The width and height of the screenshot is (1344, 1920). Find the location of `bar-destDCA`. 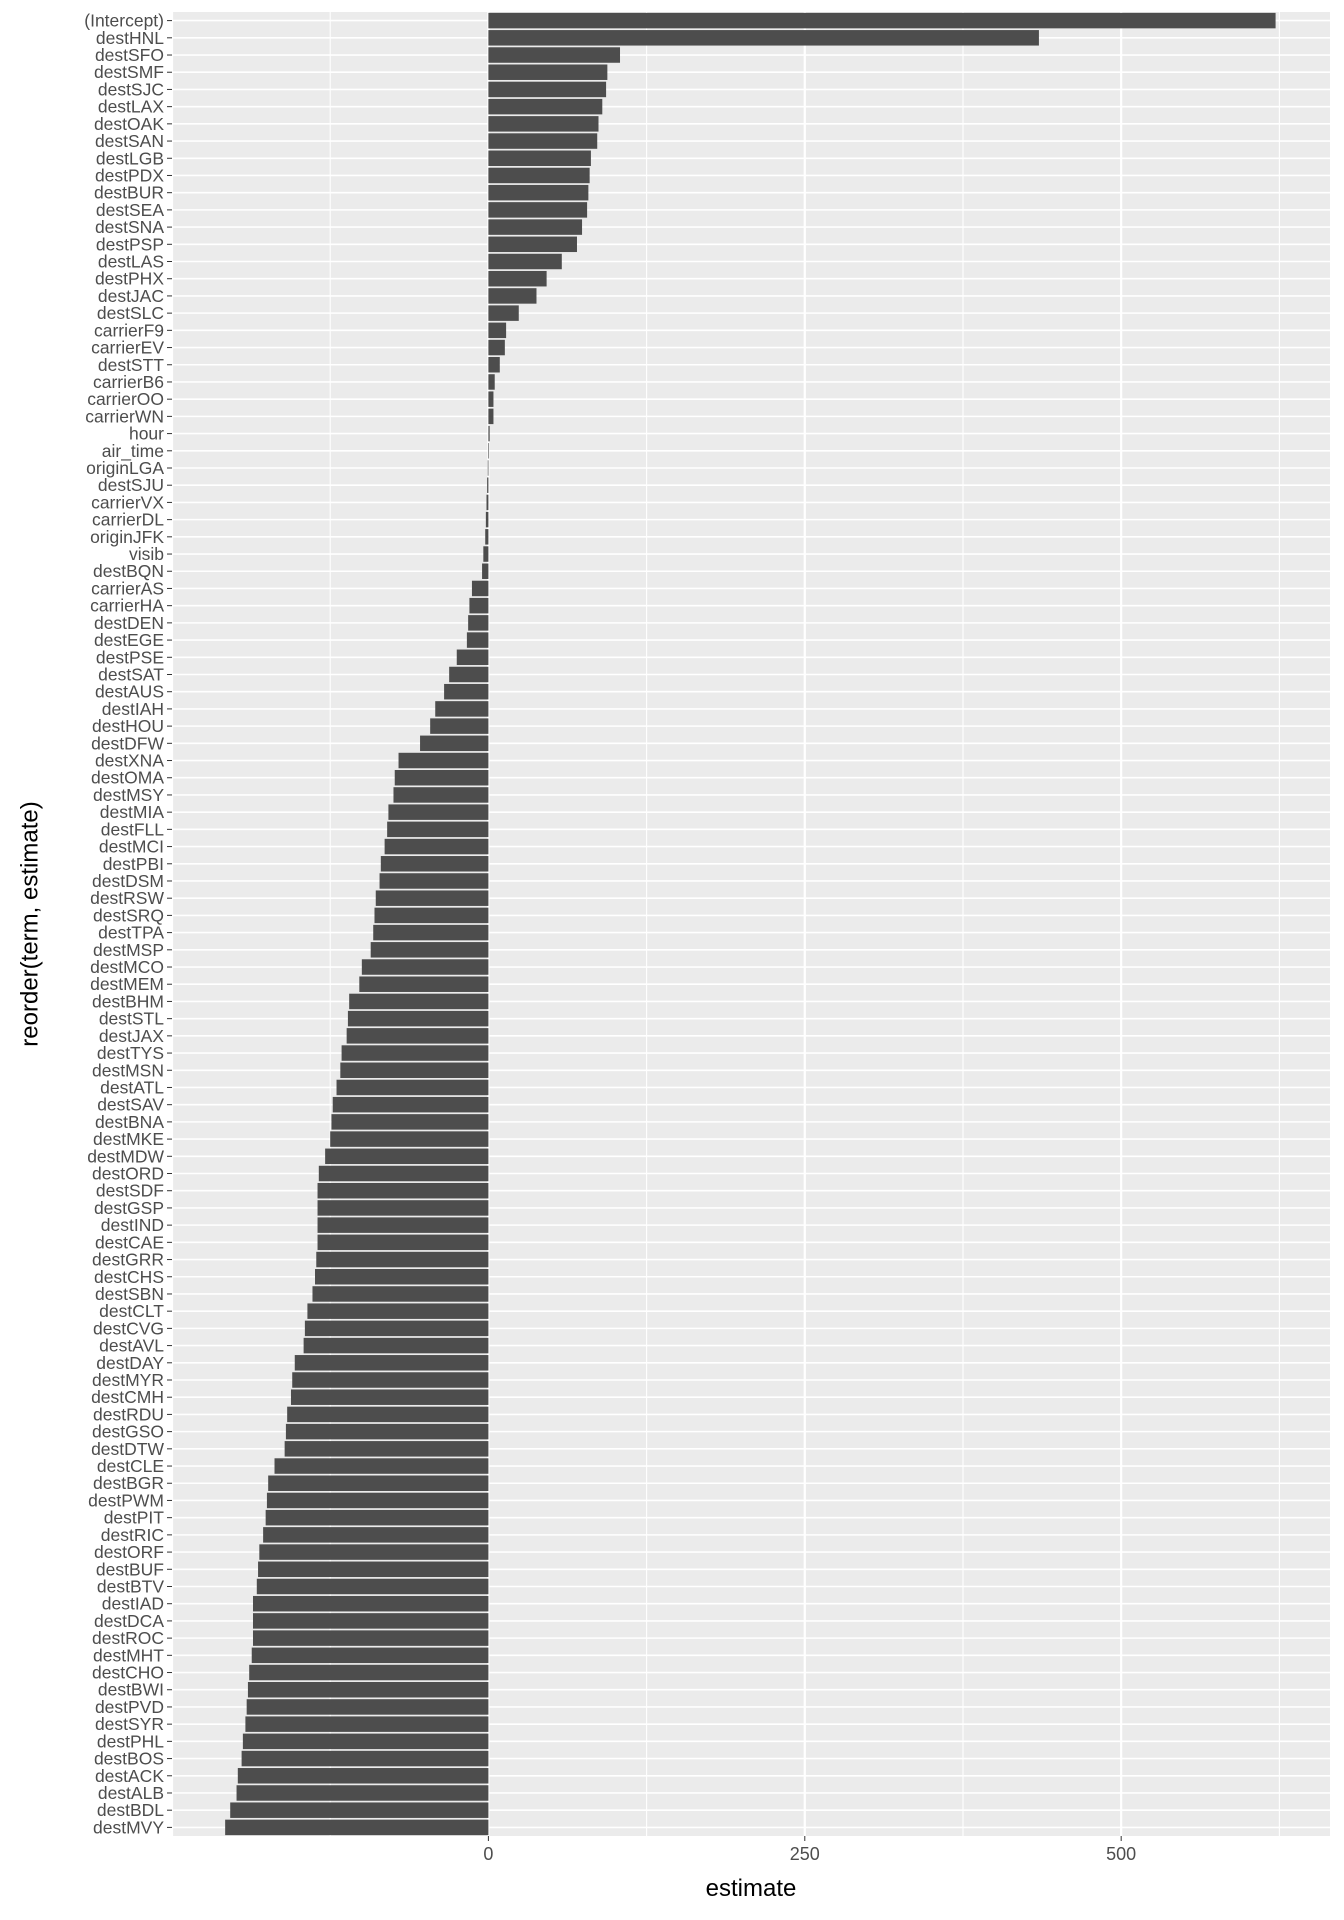

bar-destDCA is located at coordinates (370, 1621).